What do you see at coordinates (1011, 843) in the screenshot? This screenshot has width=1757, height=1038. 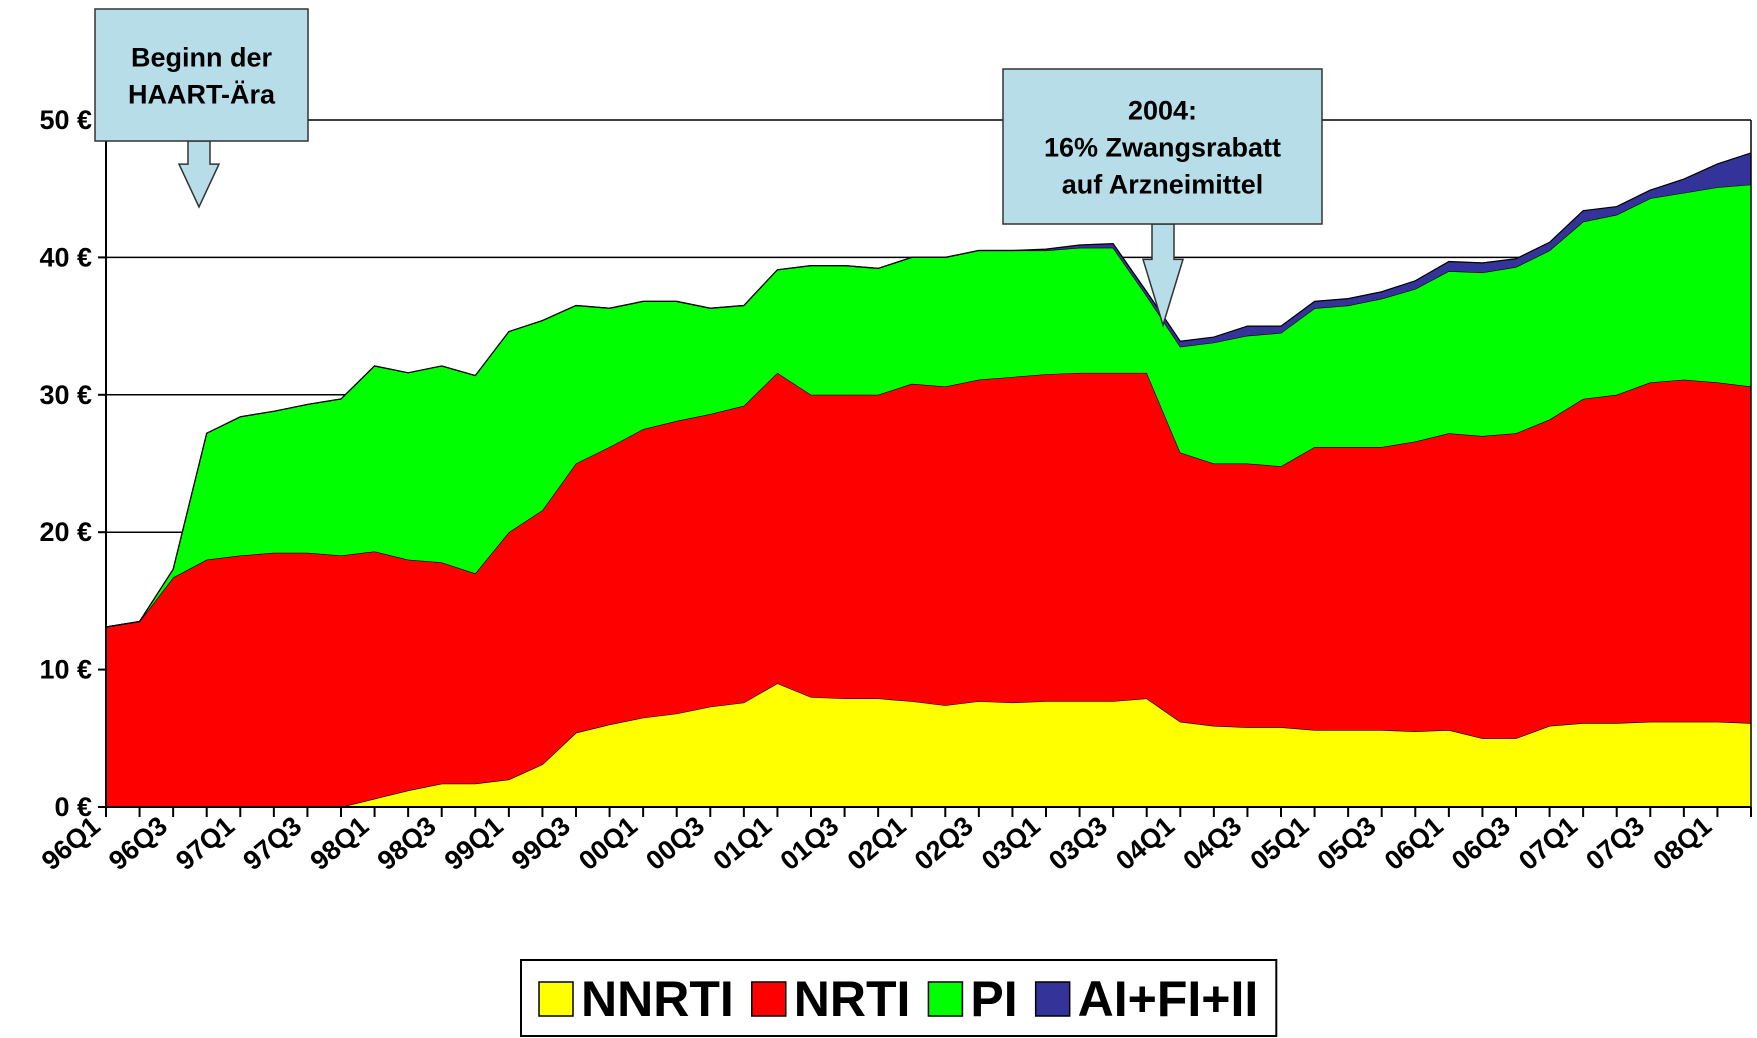 I see `x-tick-label: 03Q1` at bounding box center [1011, 843].